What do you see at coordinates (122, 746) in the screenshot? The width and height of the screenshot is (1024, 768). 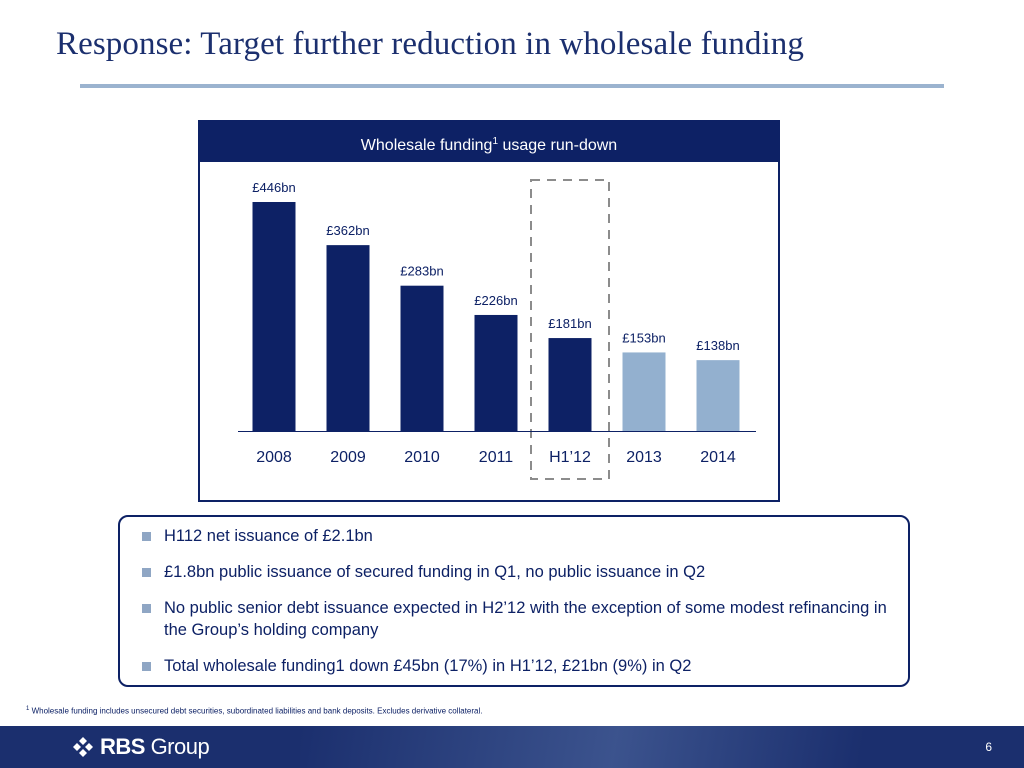 I see `logo-rbs: RBS` at bounding box center [122, 746].